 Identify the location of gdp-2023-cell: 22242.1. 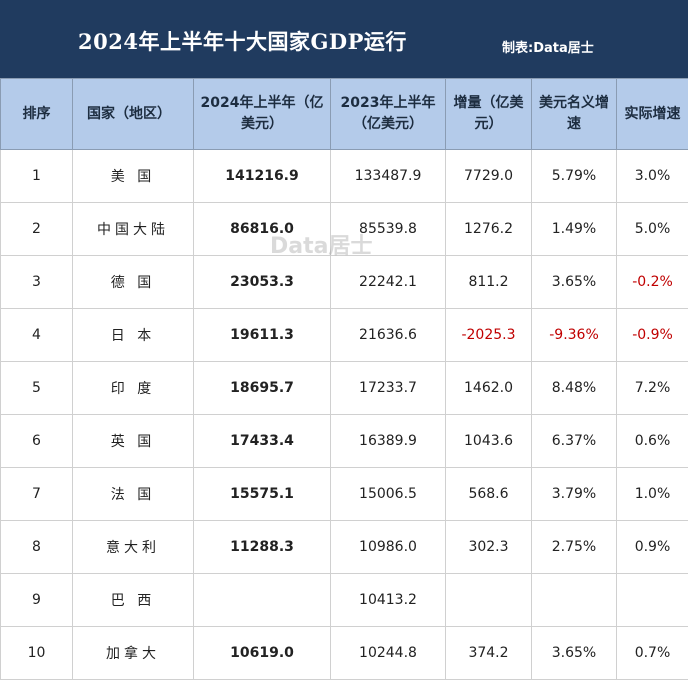
(388, 282).